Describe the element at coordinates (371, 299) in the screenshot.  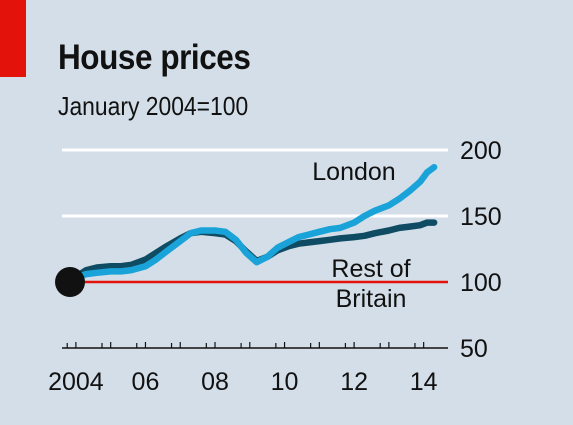
I see `series-label-rest-line2: Britain` at that location.